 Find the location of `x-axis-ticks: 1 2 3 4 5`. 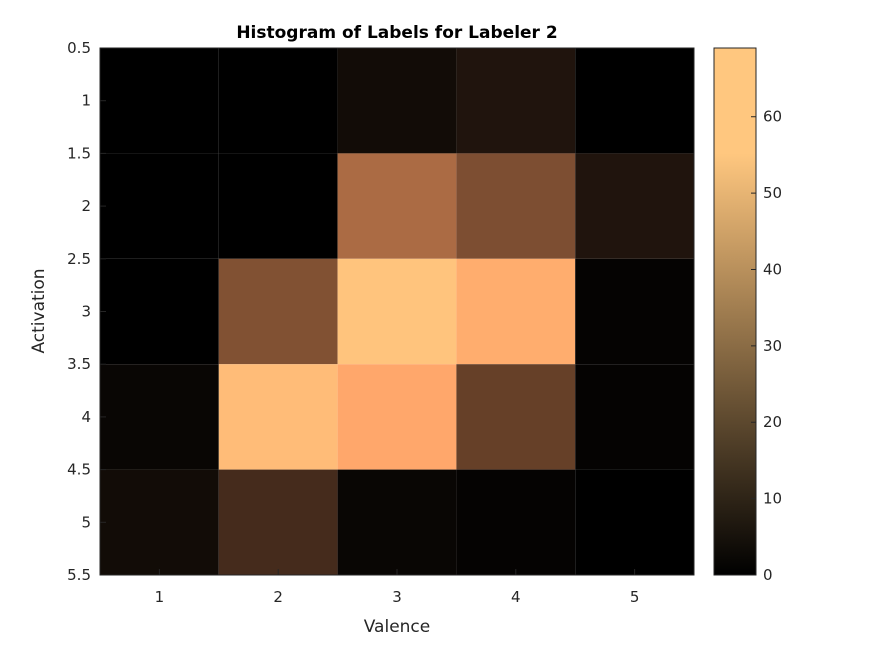

x-axis-ticks: 1 2 3 4 5 is located at coordinates (397, 587).